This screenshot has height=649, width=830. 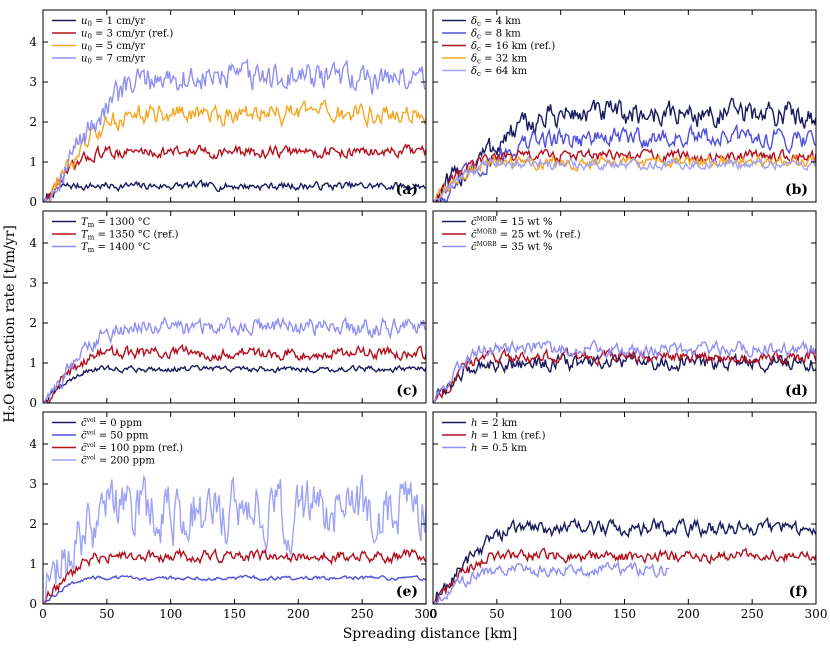 I want to click on y-axis-label: H₂O extraction rate [t/m/yr], so click(x=10, y=324).